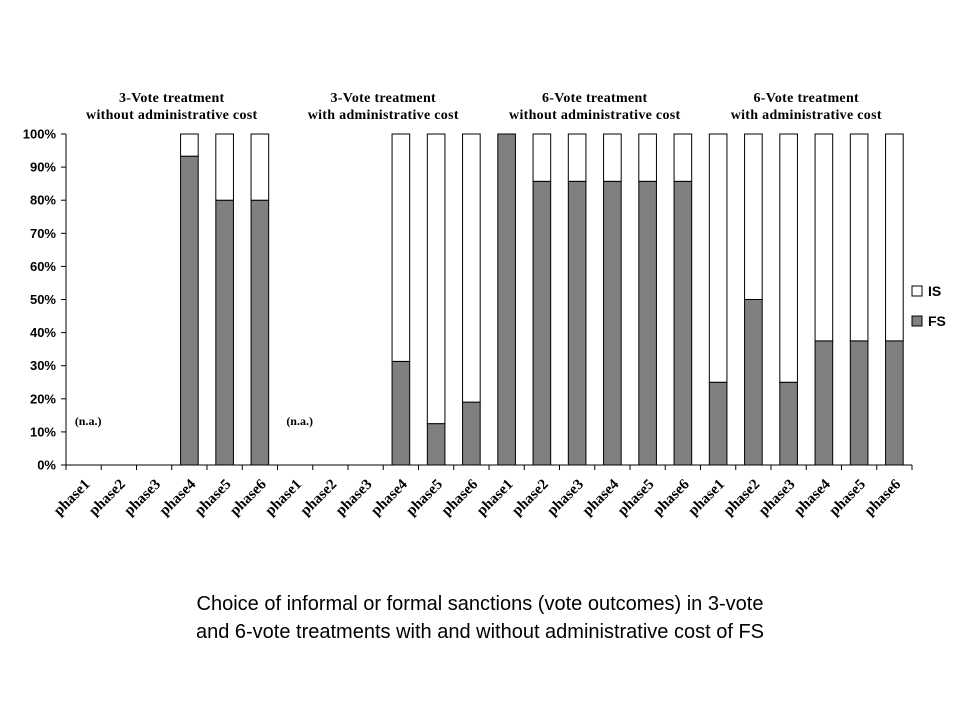 The width and height of the screenshot is (960, 720). Describe the element at coordinates (928, 306) in the screenshot. I see `legend: IS FS` at that location.